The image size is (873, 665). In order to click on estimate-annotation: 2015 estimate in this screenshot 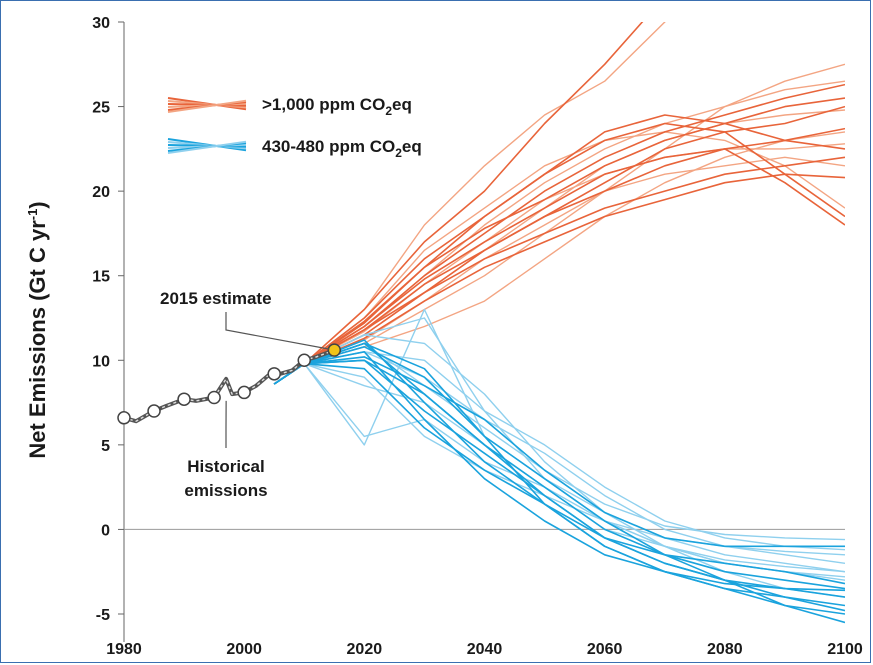, I will do `click(245, 319)`.